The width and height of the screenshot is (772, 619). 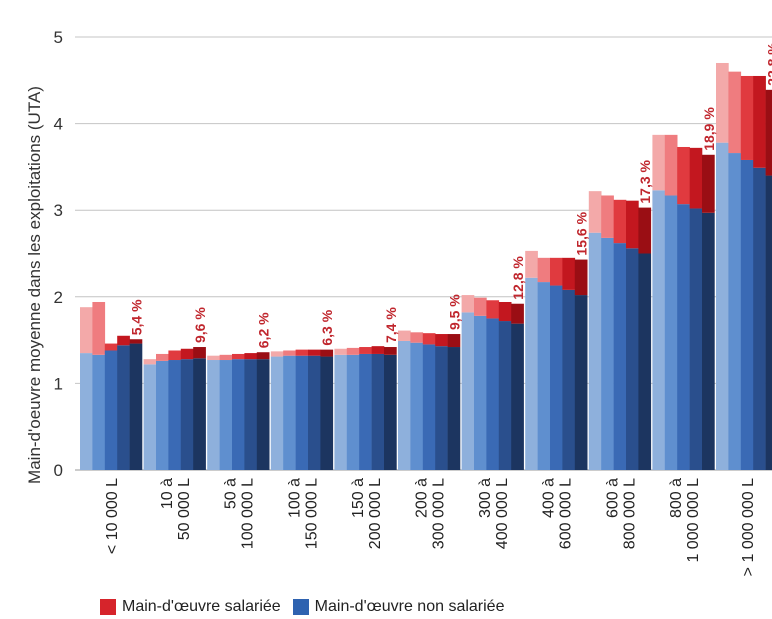 What do you see at coordinates (136, 317) in the screenshot?
I see `percent-label: 5,4 %` at bounding box center [136, 317].